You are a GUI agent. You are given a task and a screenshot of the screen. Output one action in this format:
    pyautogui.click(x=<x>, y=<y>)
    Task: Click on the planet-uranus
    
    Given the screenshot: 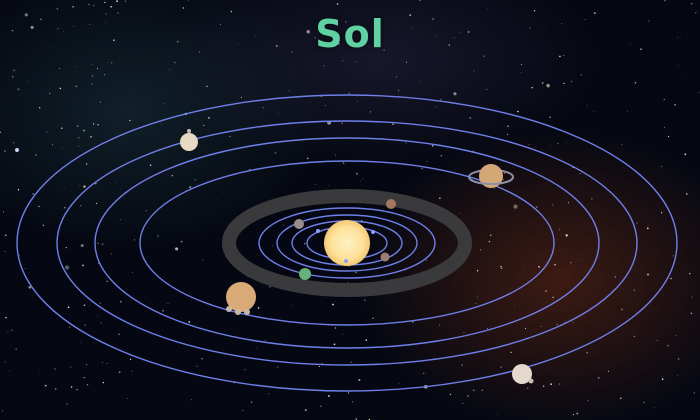 What is the action you would take?
    pyautogui.click(x=189, y=142)
    